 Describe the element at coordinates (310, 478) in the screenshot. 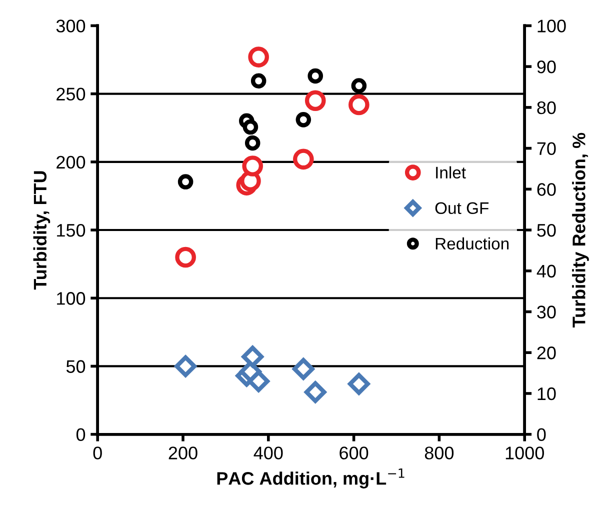

I see `x-axis-title: PAC Addition, mg·L$^{−1}$` at that location.